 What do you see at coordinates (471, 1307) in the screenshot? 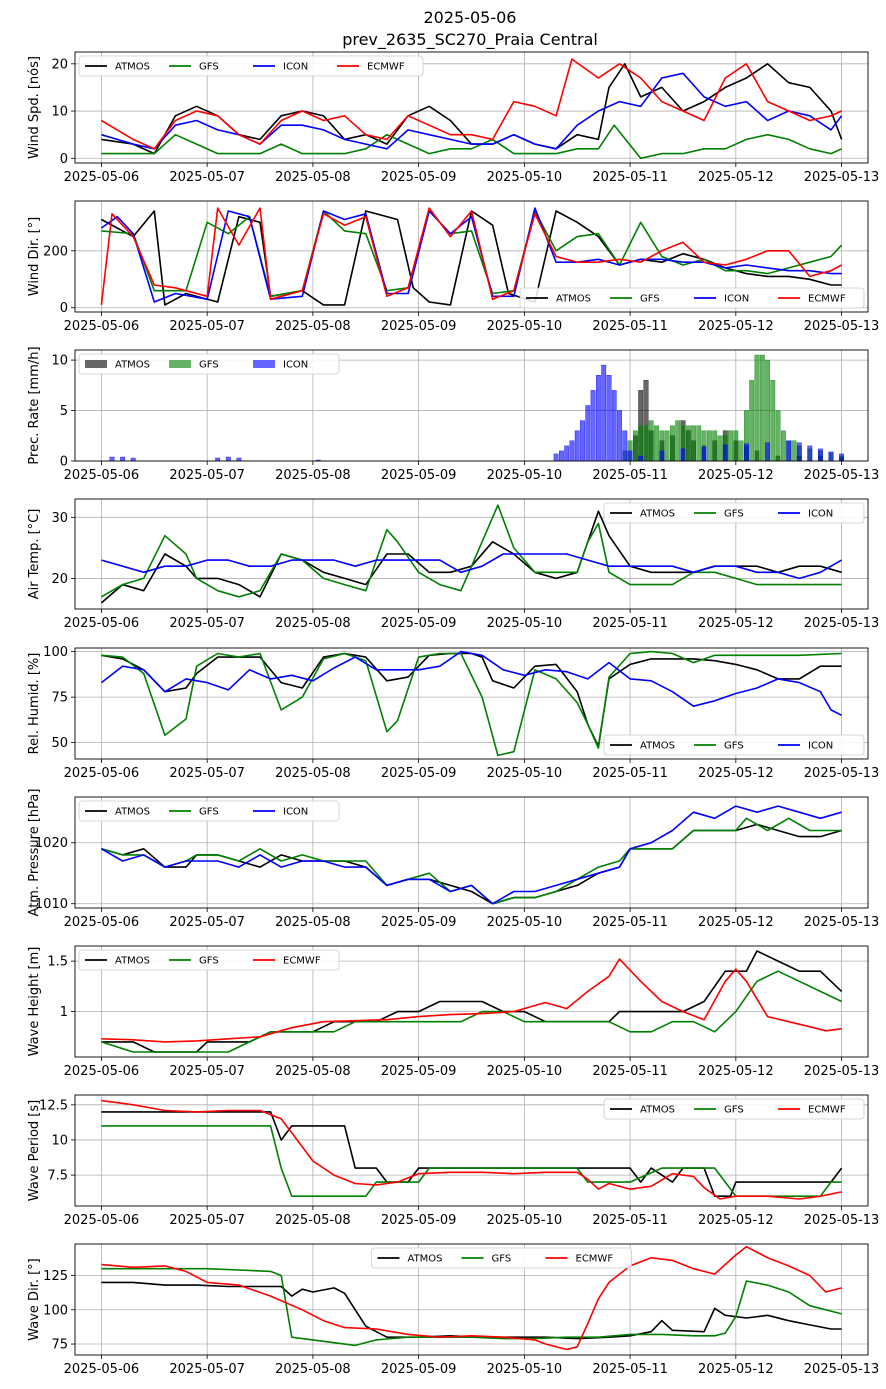
I see `series-line-gfs` at bounding box center [471, 1307].